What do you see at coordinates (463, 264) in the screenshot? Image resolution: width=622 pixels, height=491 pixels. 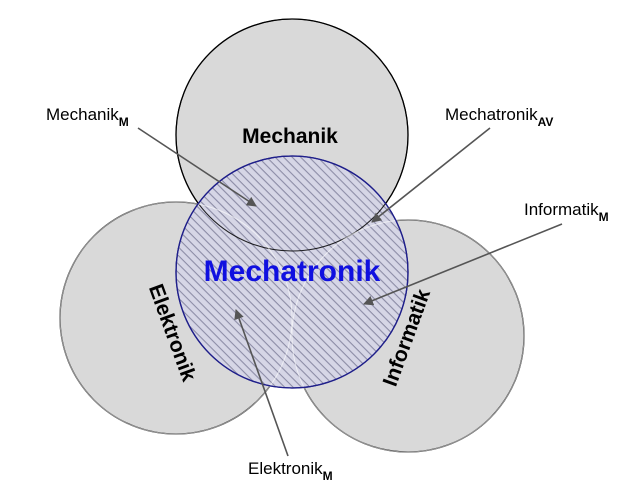 I see `arrow-informatik` at bounding box center [463, 264].